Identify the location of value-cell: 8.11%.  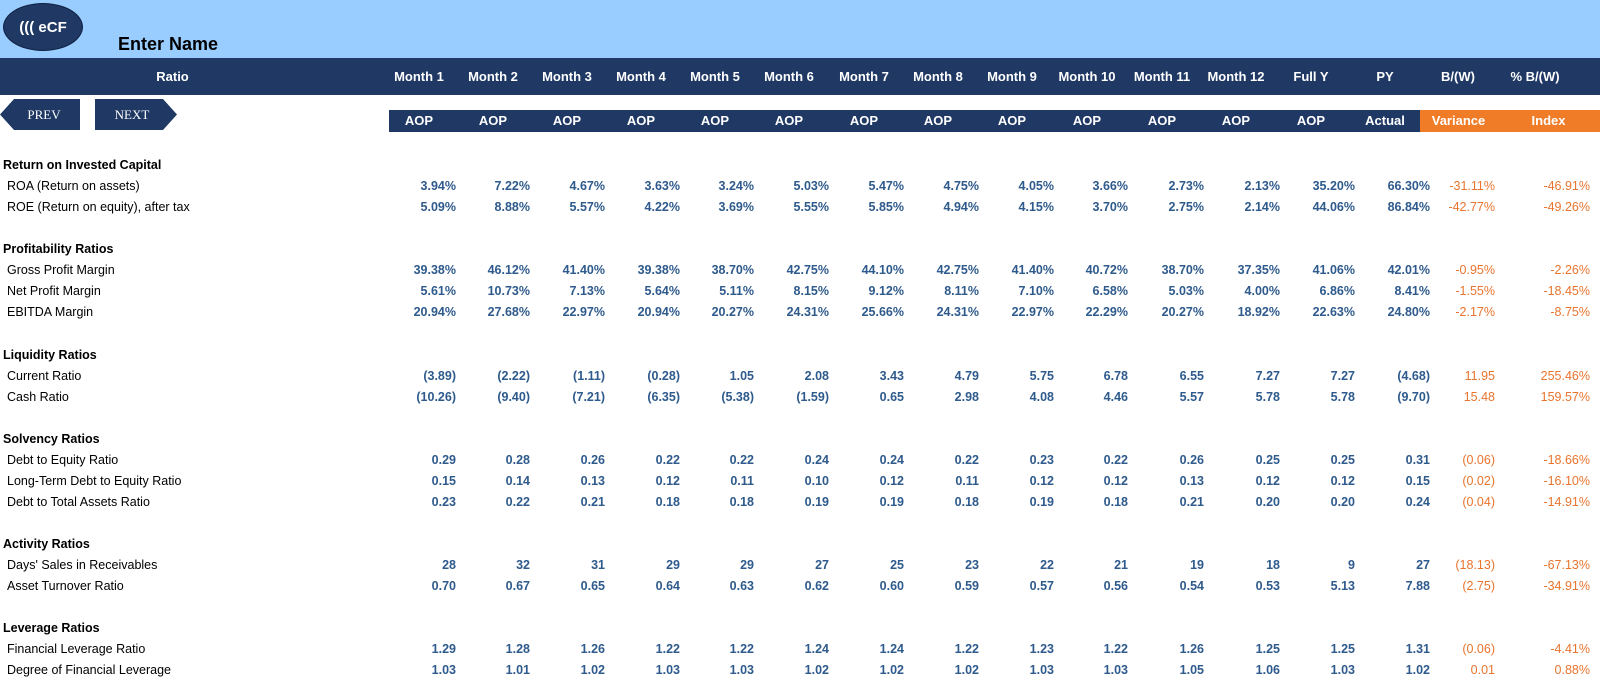
(961, 291).